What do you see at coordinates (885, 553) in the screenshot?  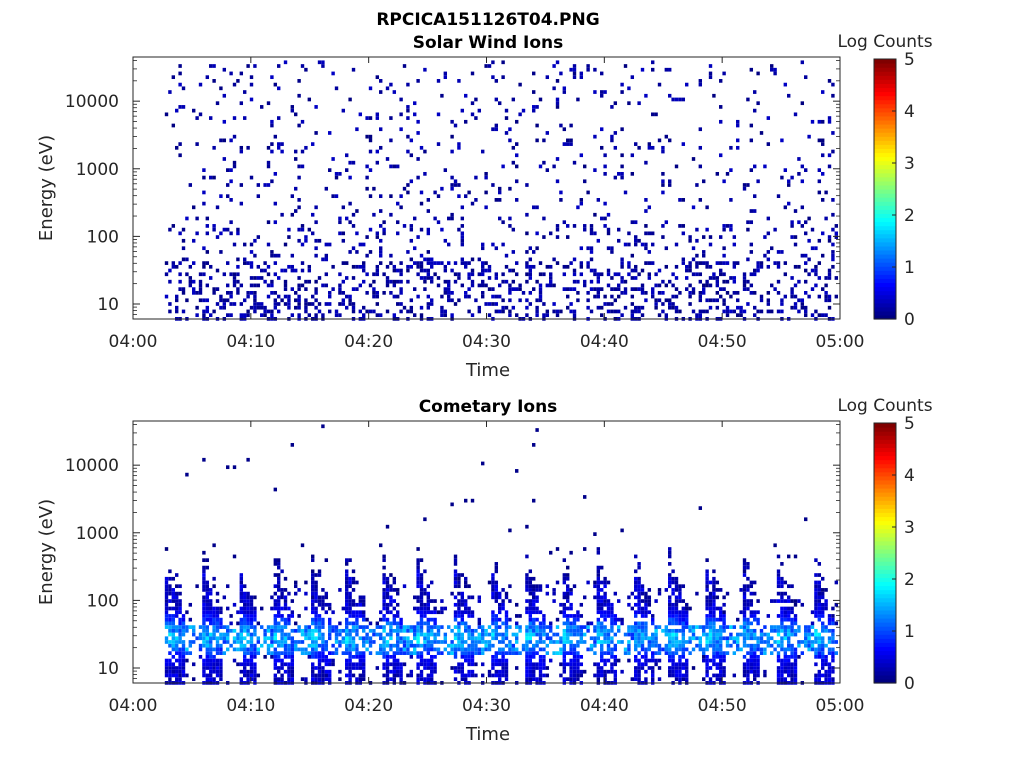 I see `colorbar-frame` at bounding box center [885, 553].